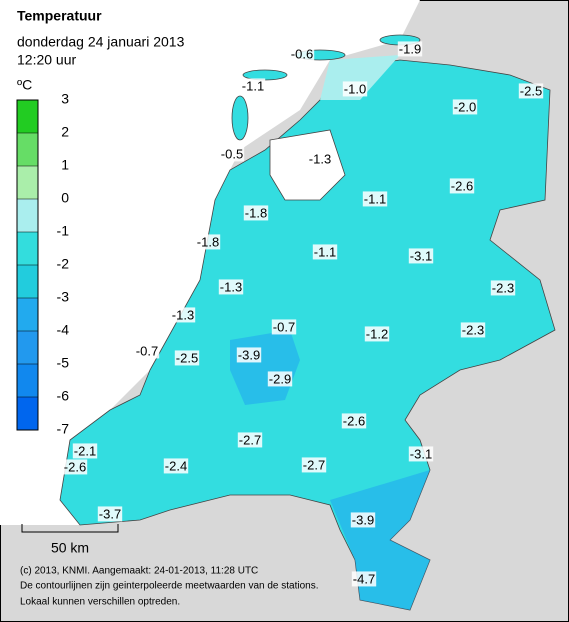 This screenshot has height=622, width=569. I want to click on time: 12:20 uur, so click(46, 60).